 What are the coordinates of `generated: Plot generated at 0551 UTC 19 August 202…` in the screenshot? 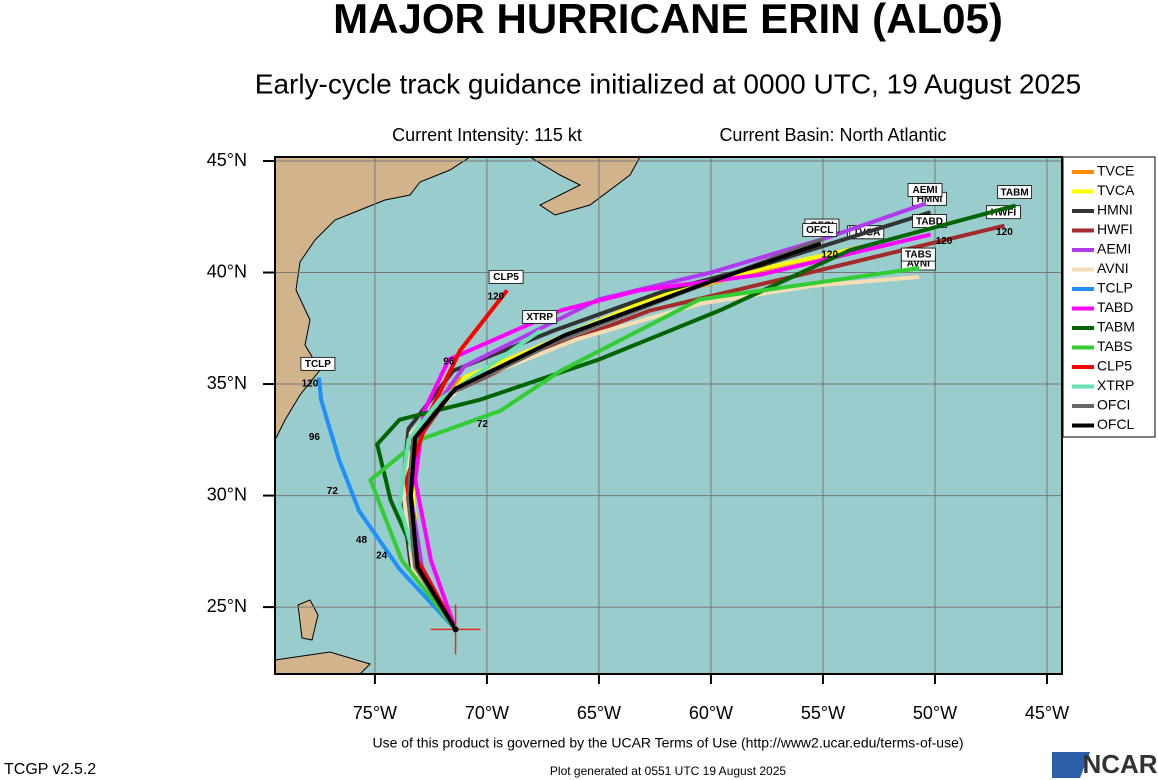 It's located at (668, 771).